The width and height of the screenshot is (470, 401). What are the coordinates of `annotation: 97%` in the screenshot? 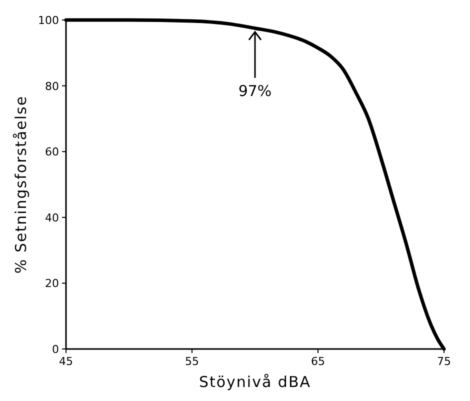 It's located at (255, 91).